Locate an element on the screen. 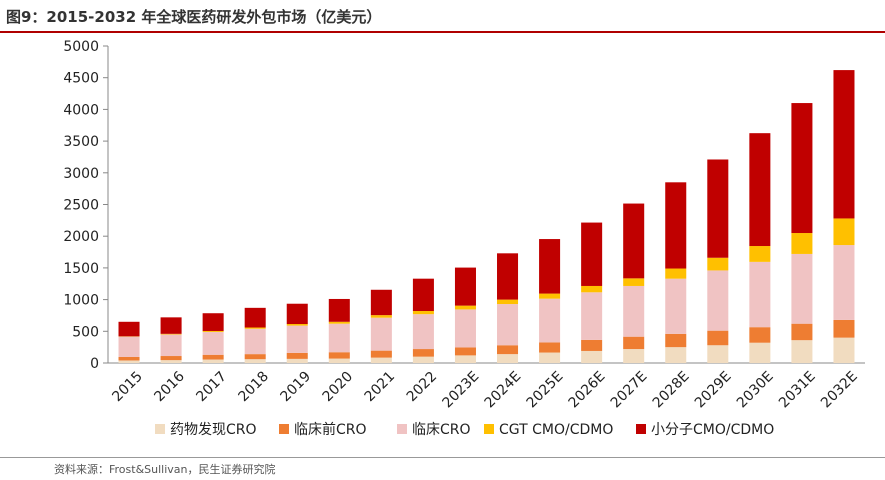  x-tick-label: 2024E is located at coordinates (503, 390).